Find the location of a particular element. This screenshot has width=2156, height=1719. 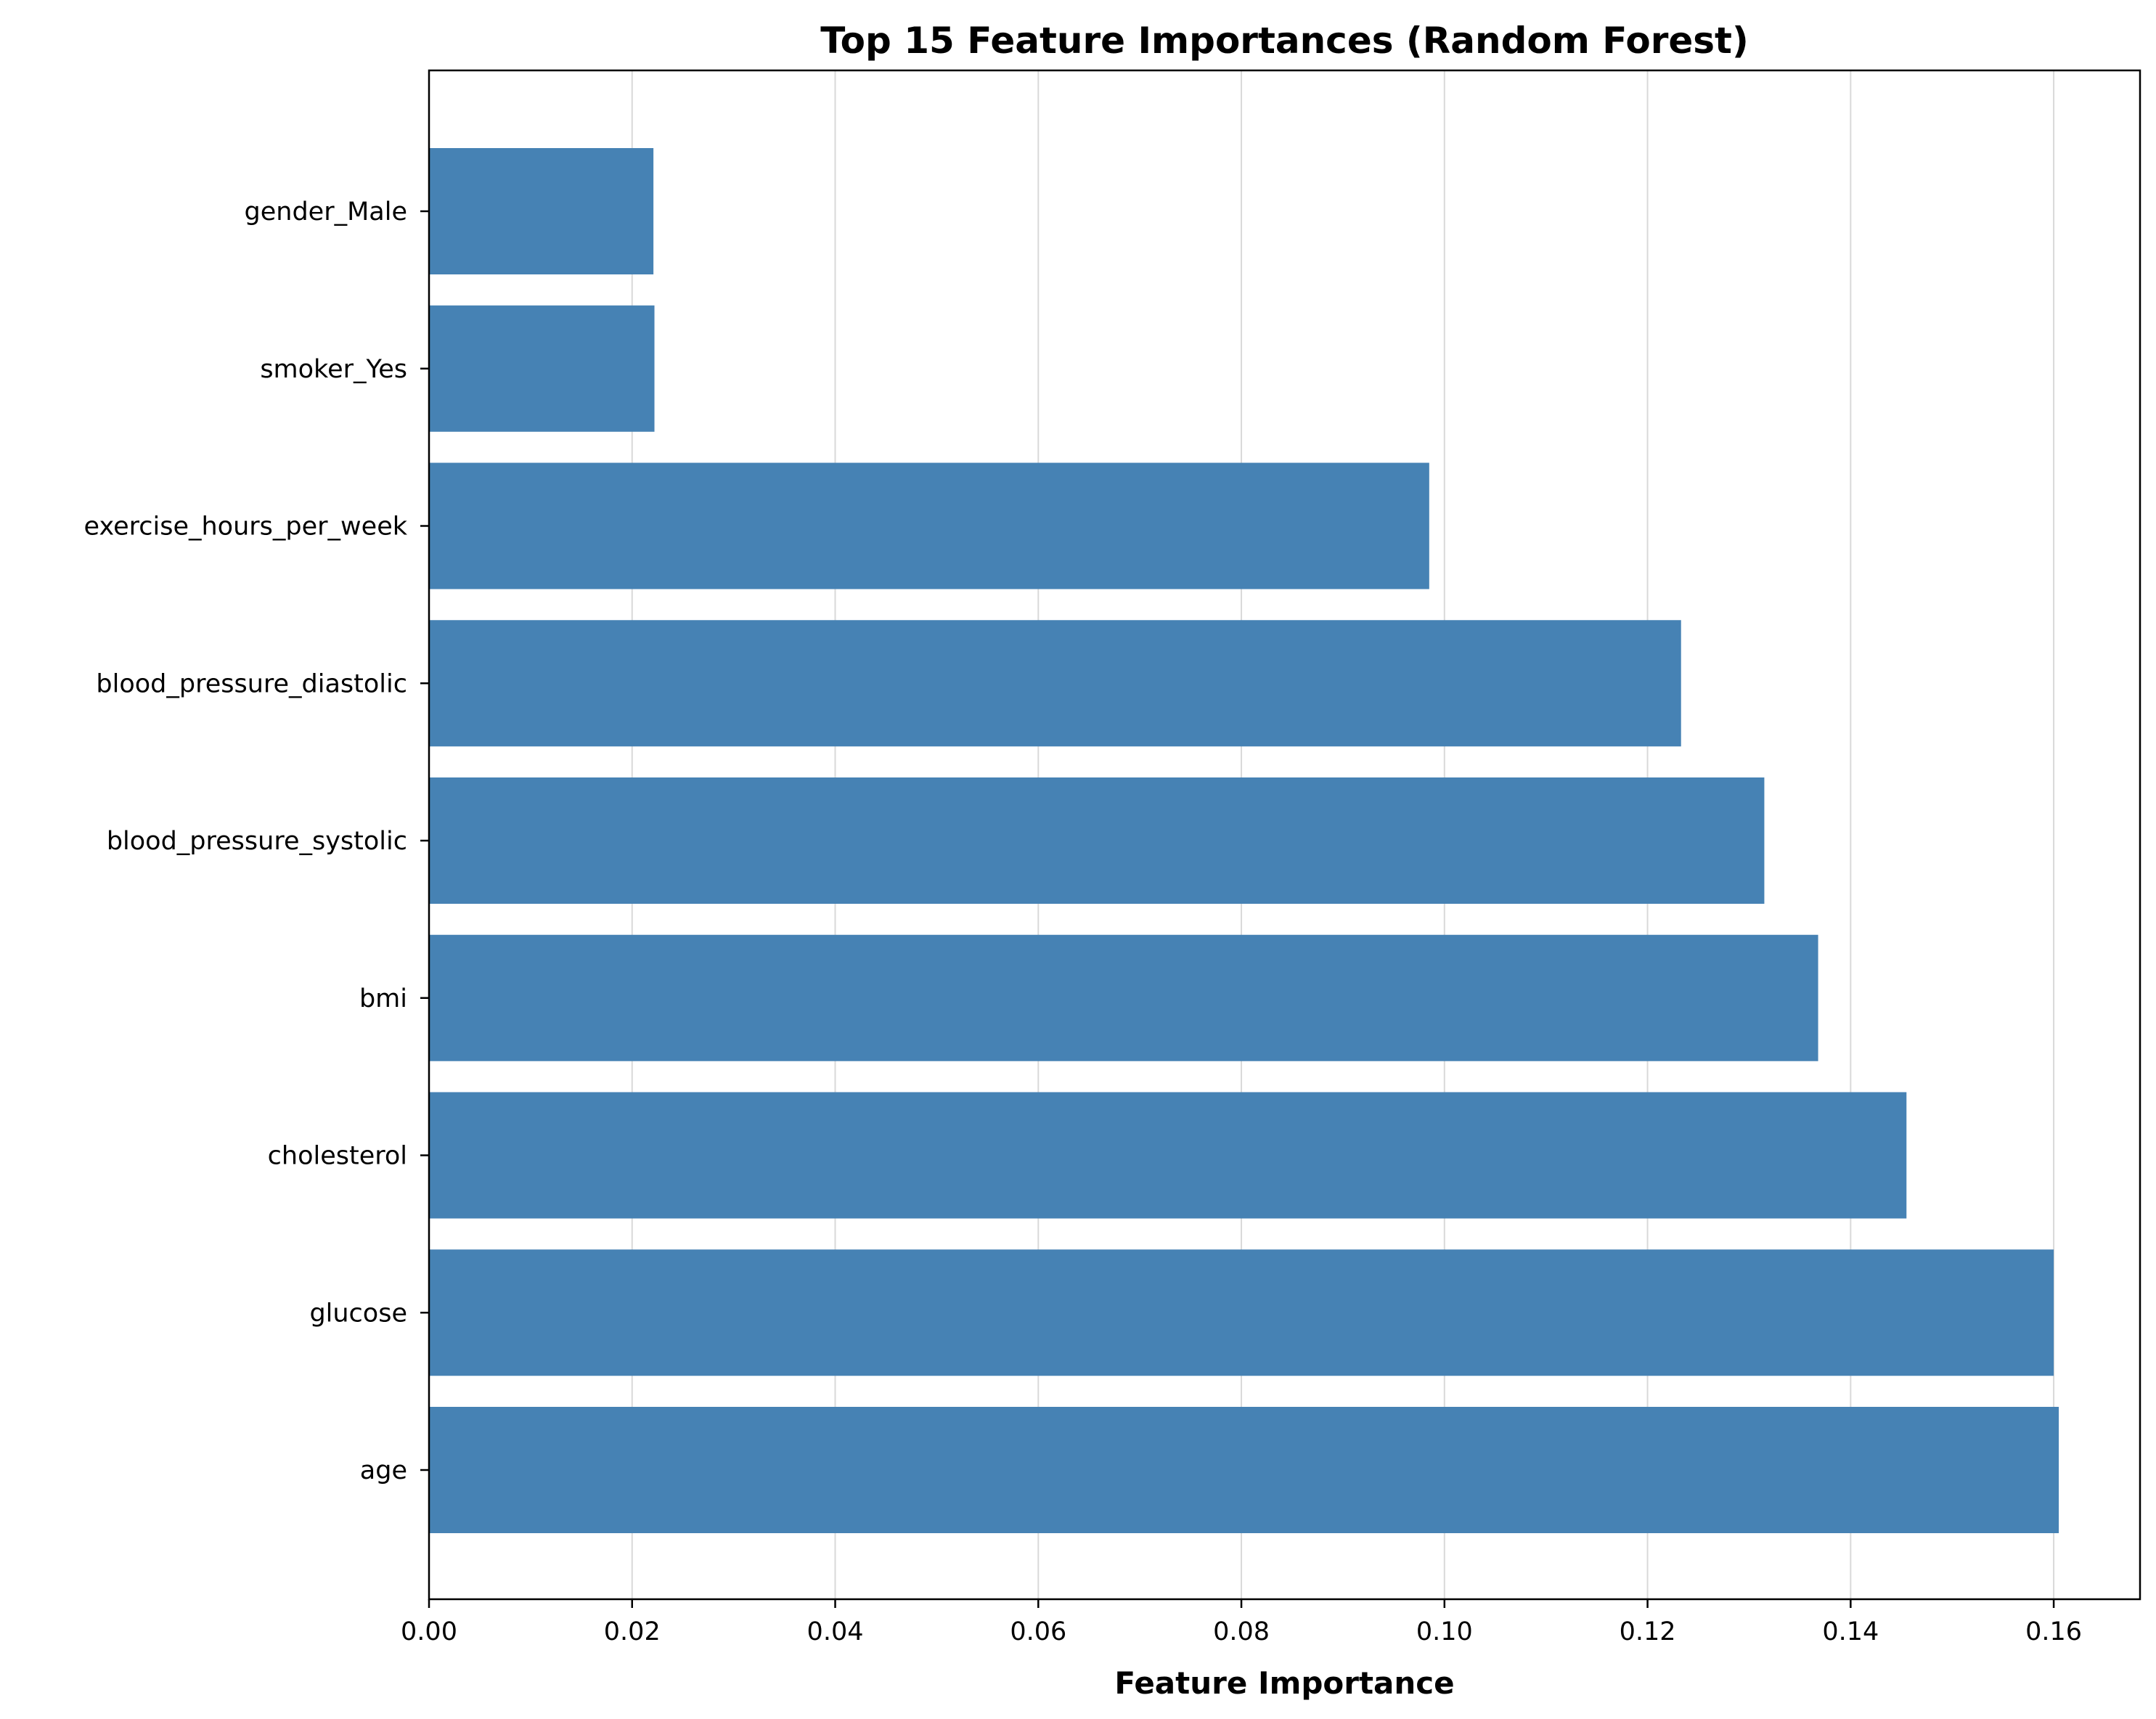

y-tick-label-blood_pressure_diastolic: blood_pressure_diastolic is located at coordinates (252, 683).